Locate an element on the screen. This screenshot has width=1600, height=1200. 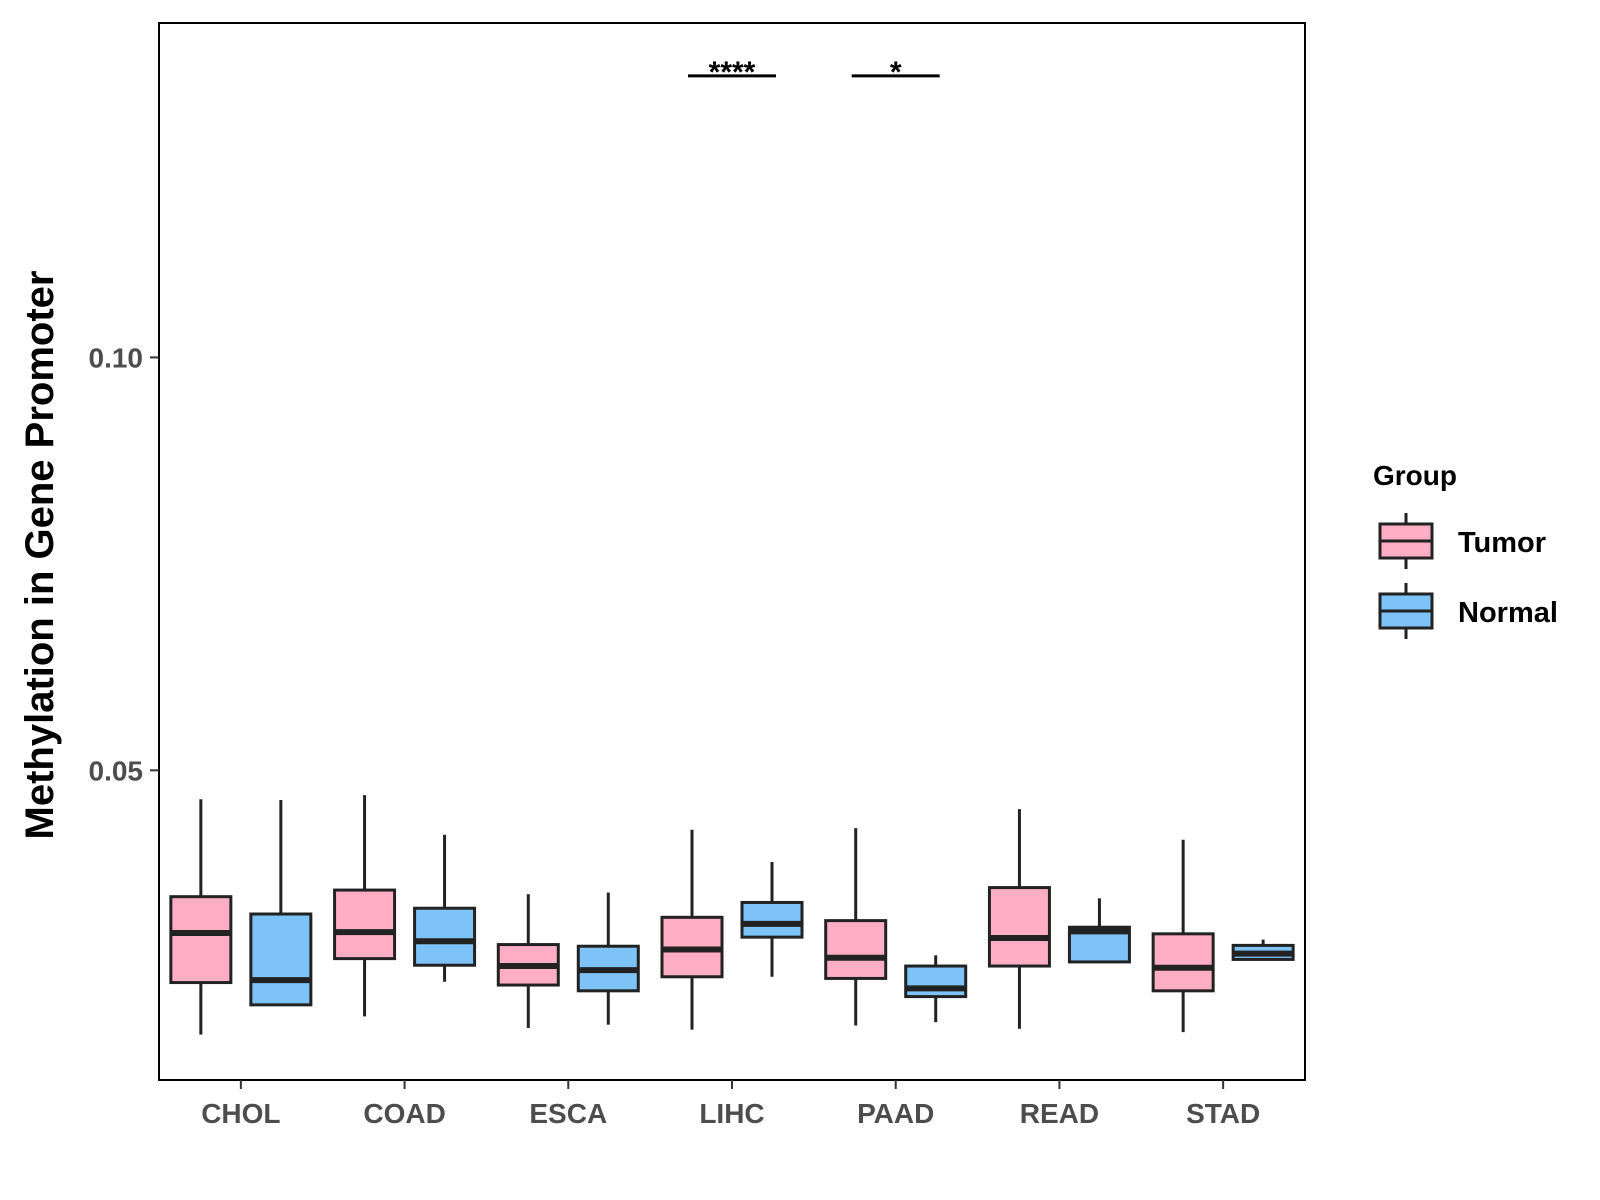
legend-title: Group is located at coordinates (1415, 475).